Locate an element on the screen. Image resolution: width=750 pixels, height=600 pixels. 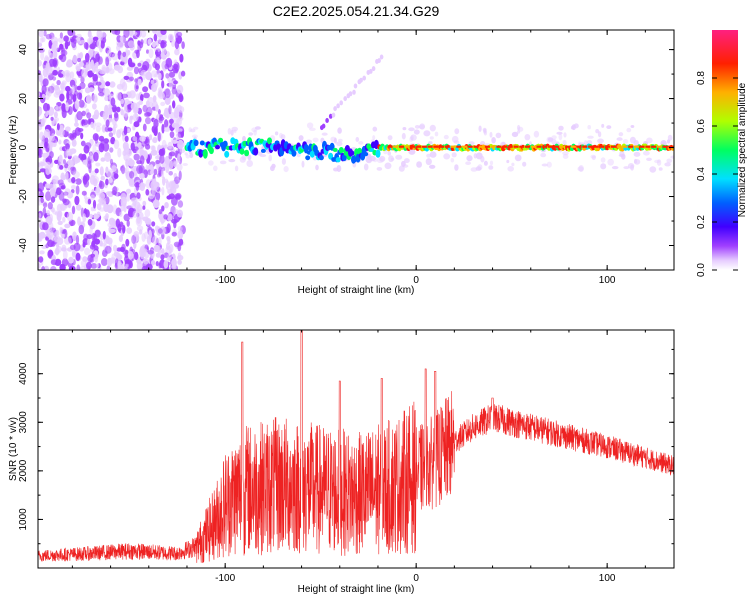
colorbar-ticks: 0.0 0.2 0.4 0.6 0.8 is located at coordinates (717, 174).